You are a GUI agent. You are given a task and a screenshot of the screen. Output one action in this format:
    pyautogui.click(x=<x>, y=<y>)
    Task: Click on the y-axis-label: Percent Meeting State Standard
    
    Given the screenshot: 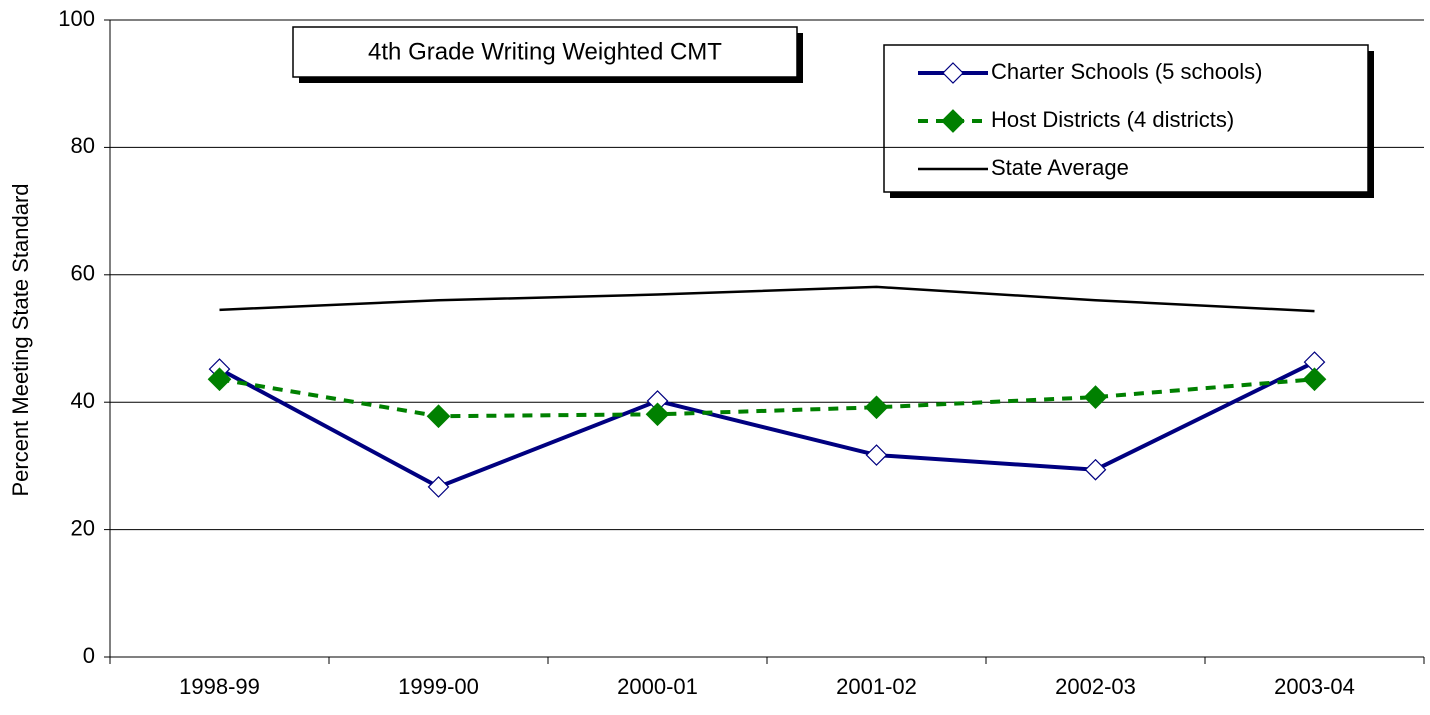 What is the action you would take?
    pyautogui.click(x=20, y=339)
    